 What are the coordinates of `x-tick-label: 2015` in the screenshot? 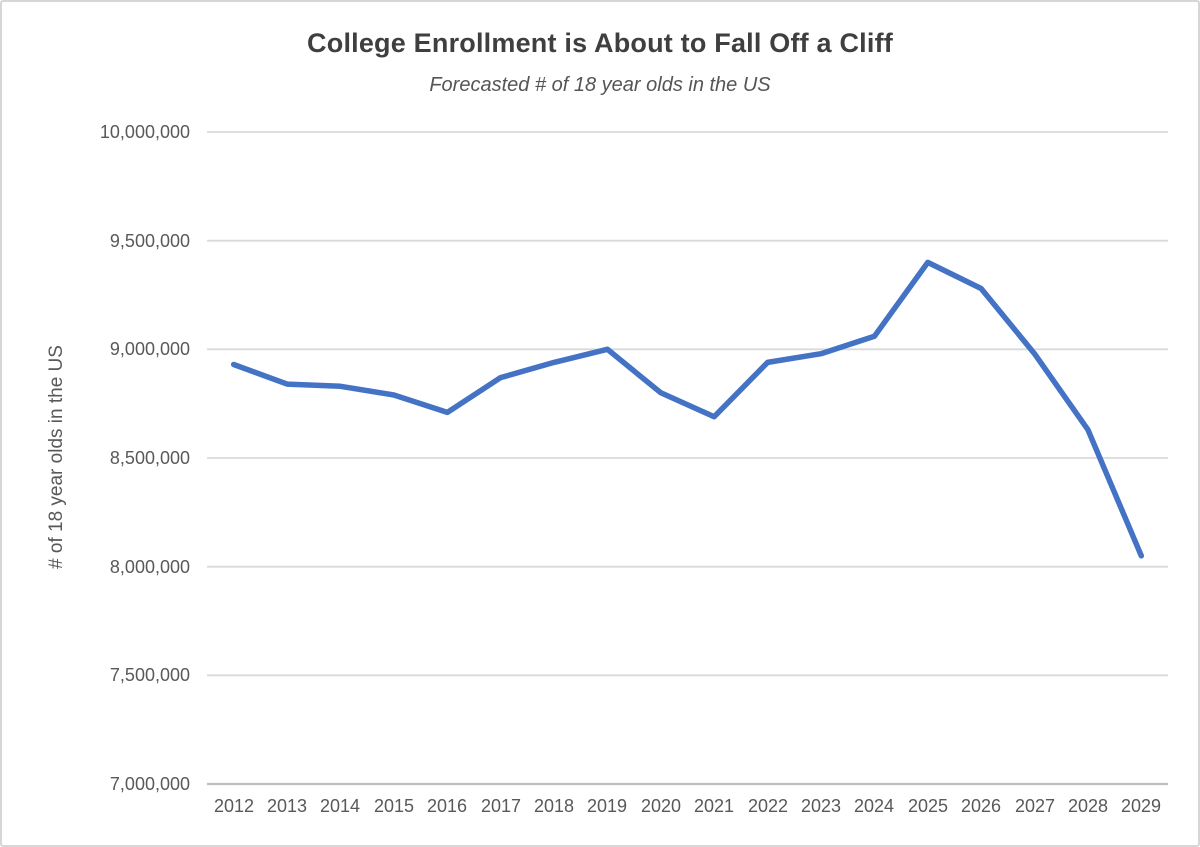 It's located at (394, 806).